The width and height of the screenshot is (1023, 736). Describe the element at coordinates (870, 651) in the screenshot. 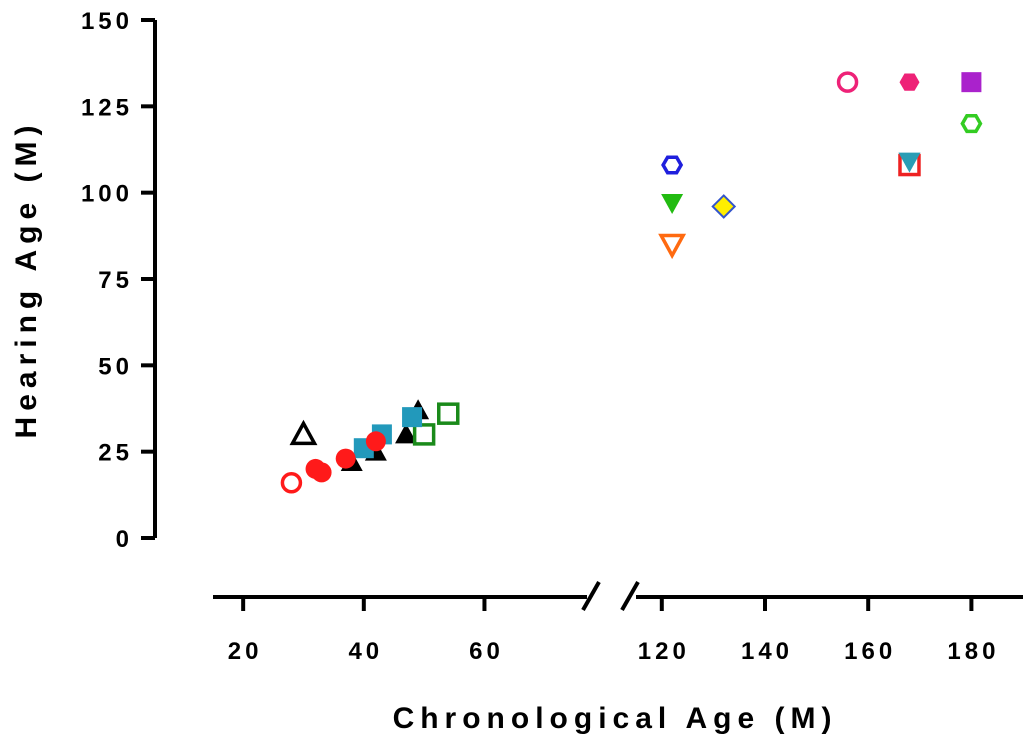

I see `x-tick-label: 160` at that location.